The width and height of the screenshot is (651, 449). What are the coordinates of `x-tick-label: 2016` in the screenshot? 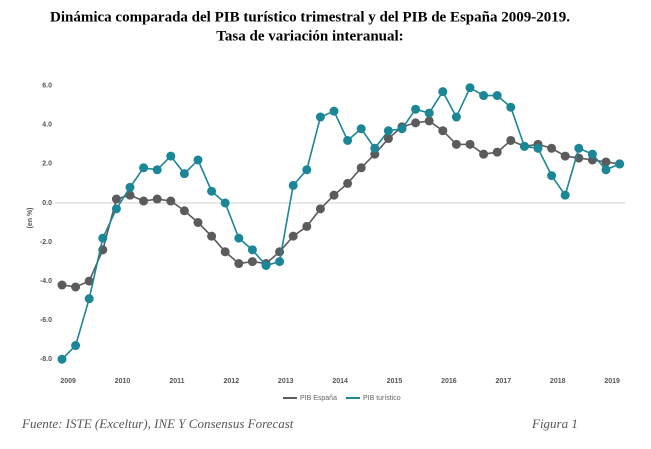 It's located at (449, 381).